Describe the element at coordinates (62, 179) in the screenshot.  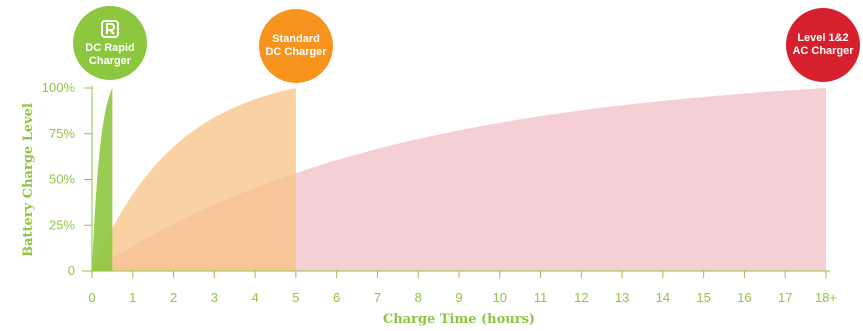
I see `y-tick-label: 50%` at that location.